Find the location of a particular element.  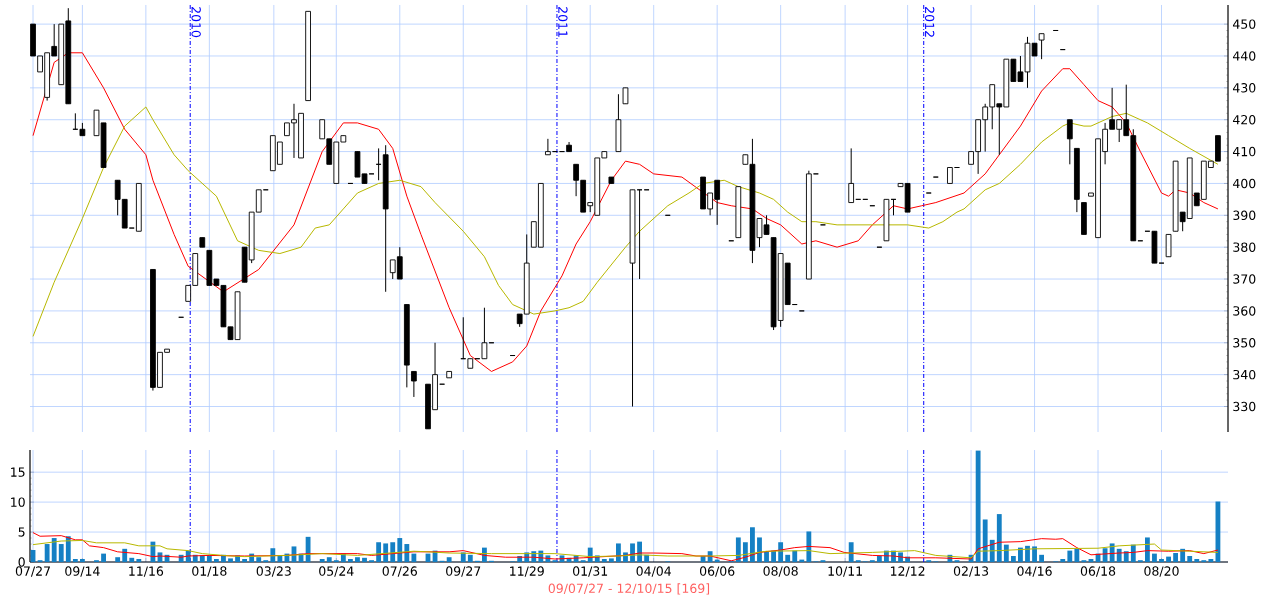

y-tick-label: 10 is located at coordinates (18, 502).